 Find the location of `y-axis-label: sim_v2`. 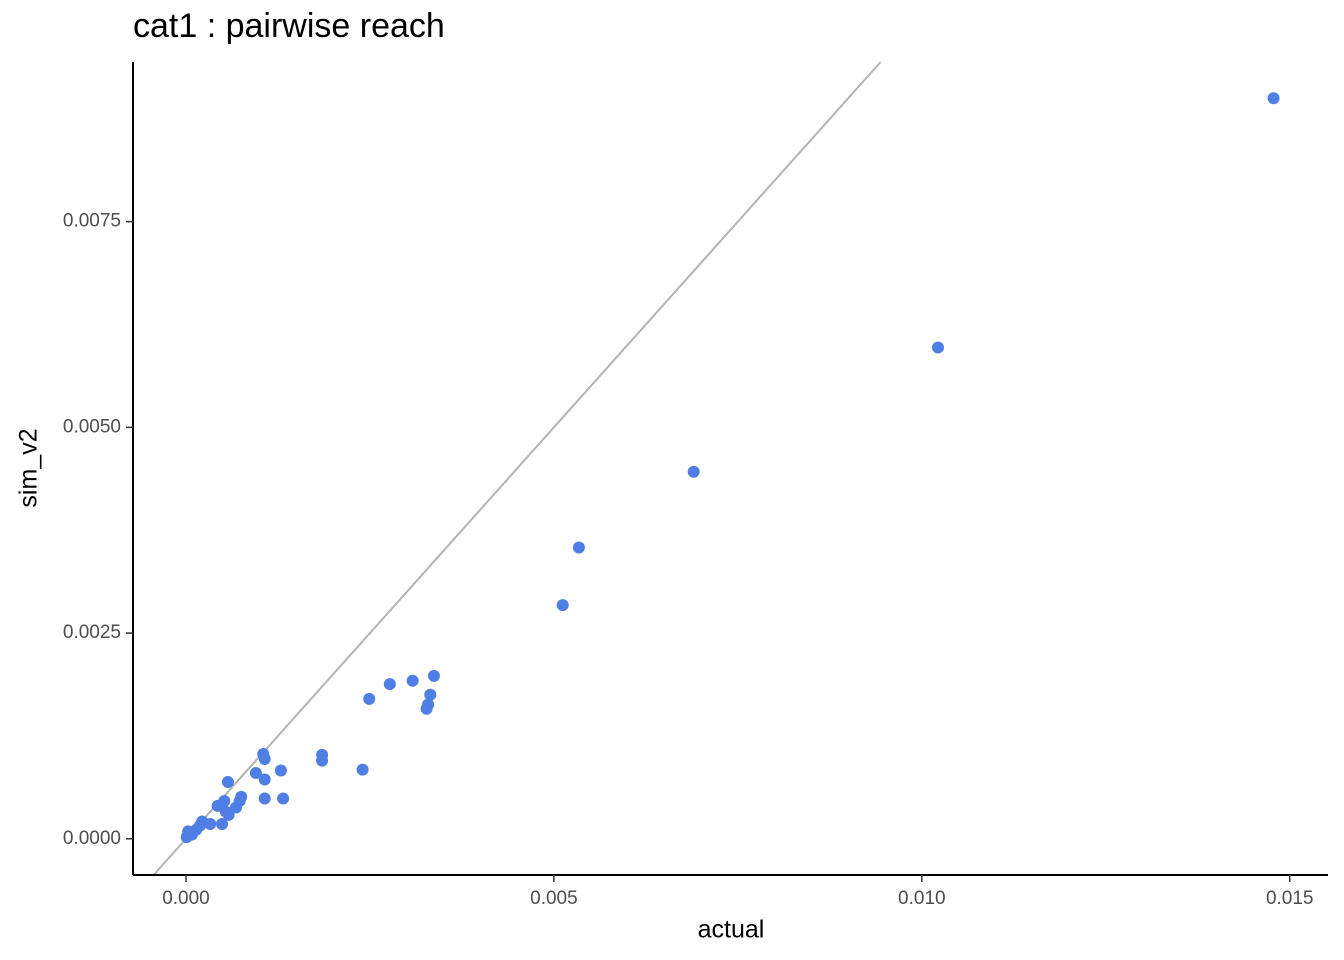

y-axis-label: sim_v2 is located at coordinates (29, 467).